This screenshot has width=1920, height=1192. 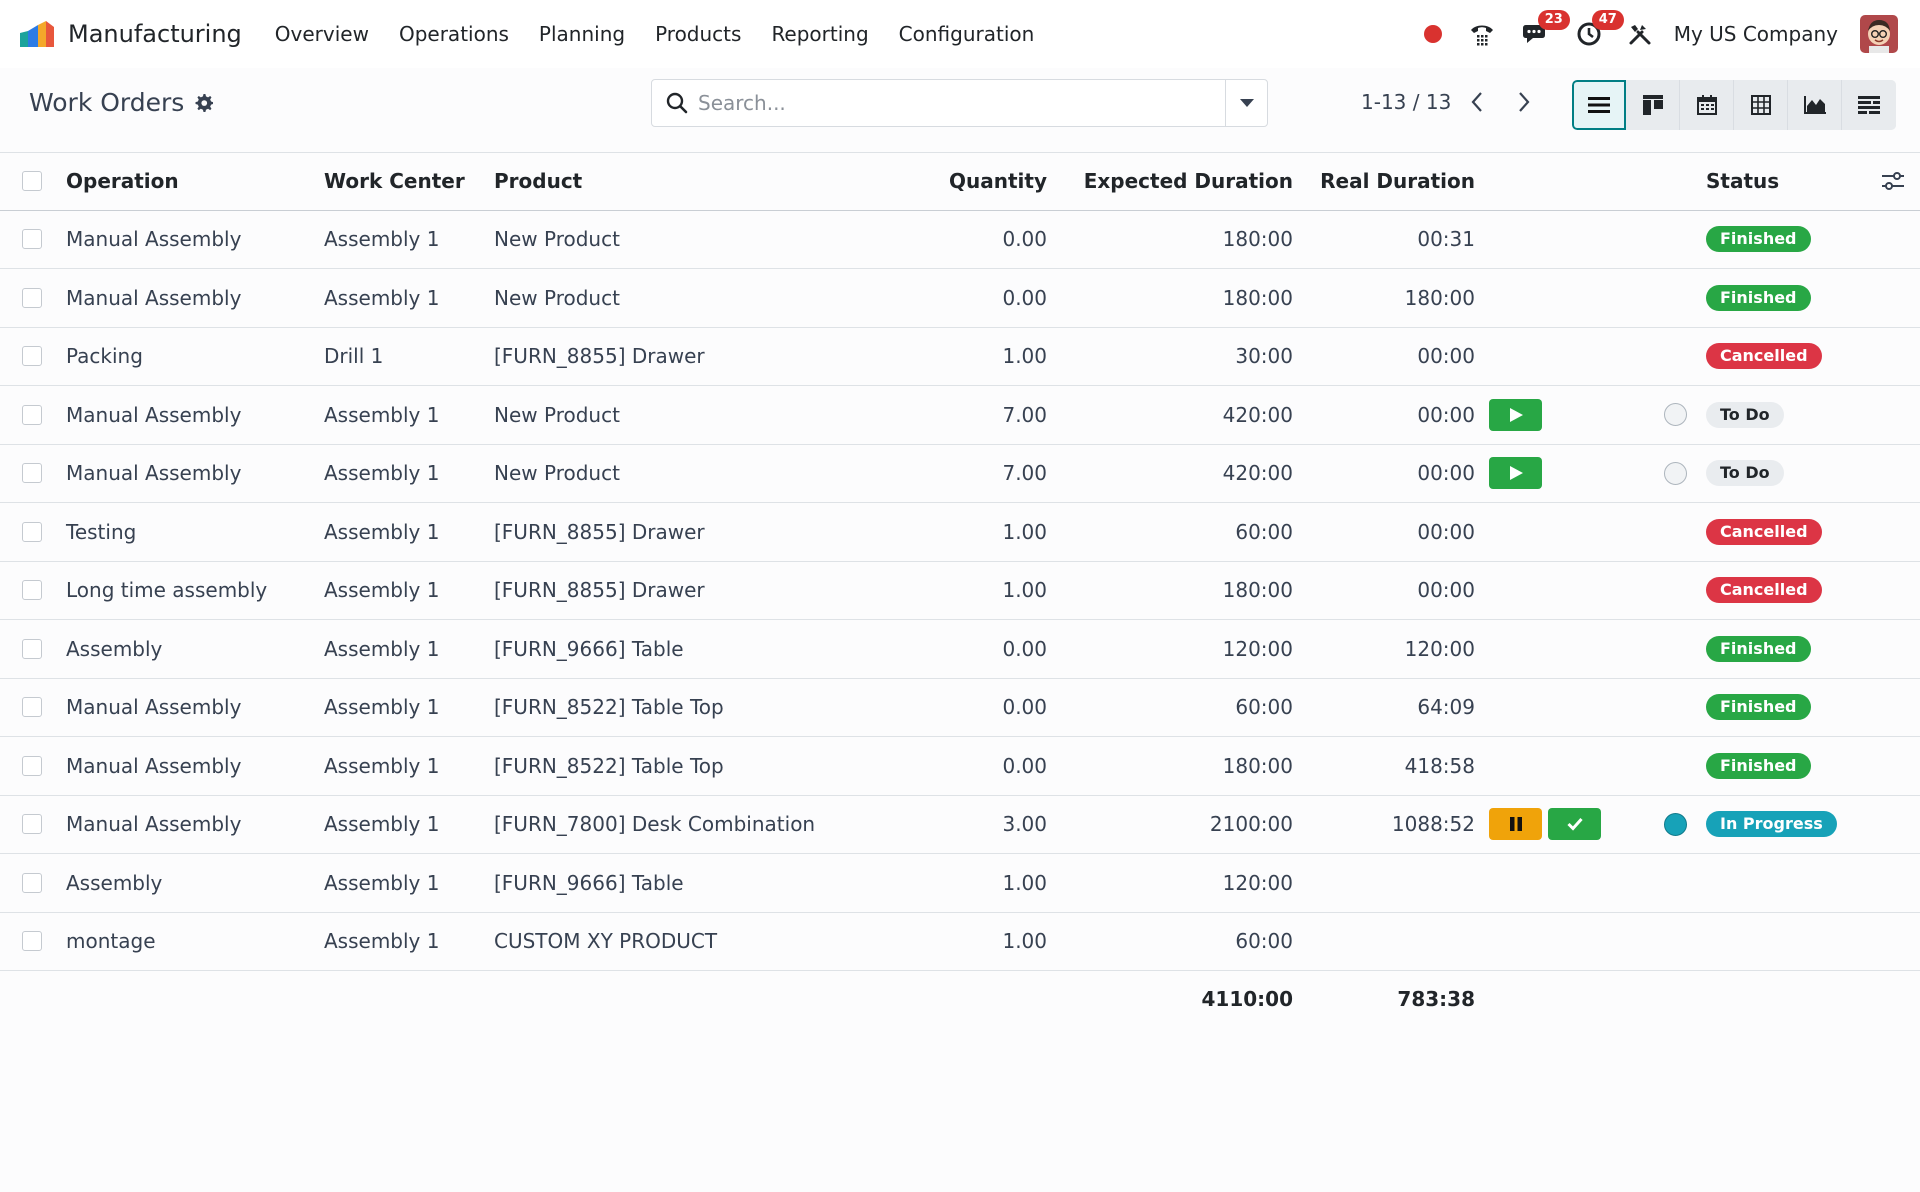 I want to click on menu-configuration: Configuration, so click(x=966, y=34).